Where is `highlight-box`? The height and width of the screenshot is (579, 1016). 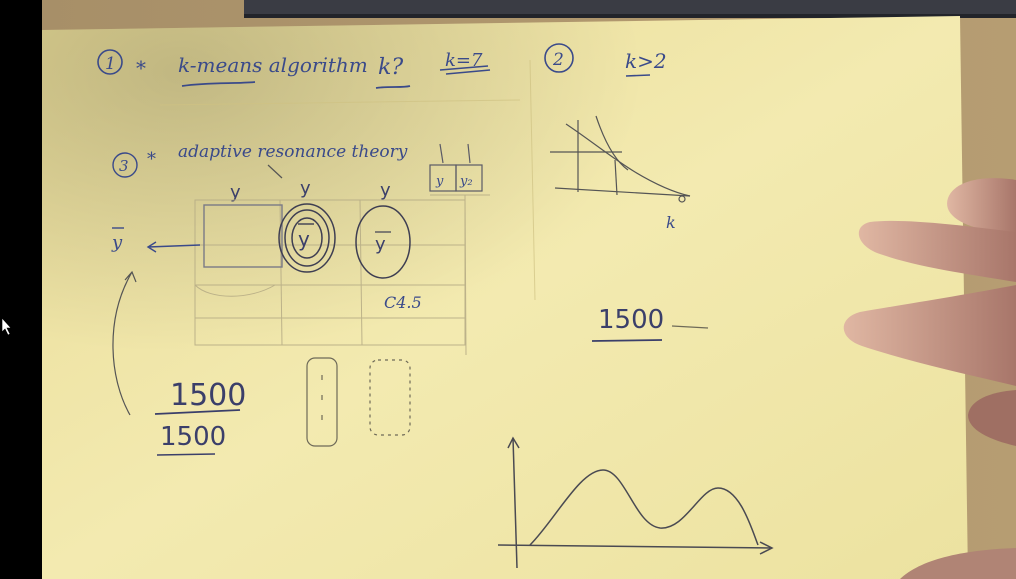 highlight-box is located at coordinates (243, 236).